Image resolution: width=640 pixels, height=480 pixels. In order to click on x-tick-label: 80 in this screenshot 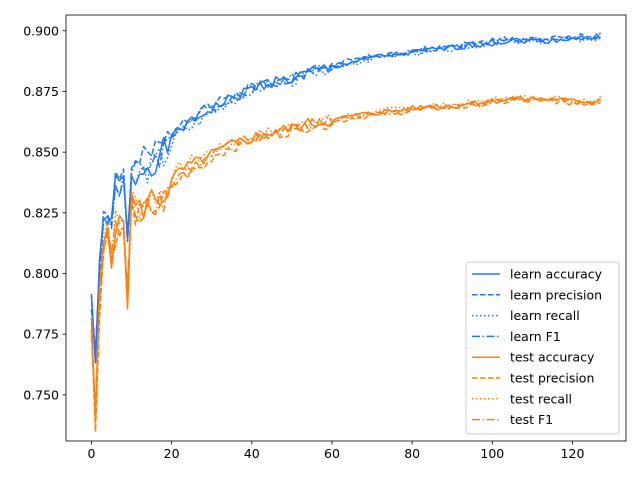, I will do `click(412, 453)`.